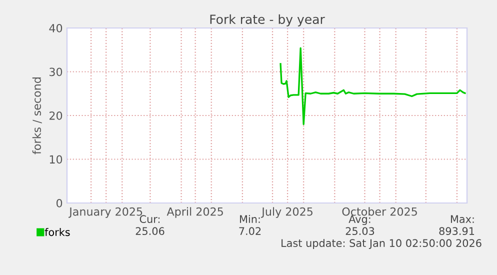  I want to click on text: Cur:, so click(150, 219).